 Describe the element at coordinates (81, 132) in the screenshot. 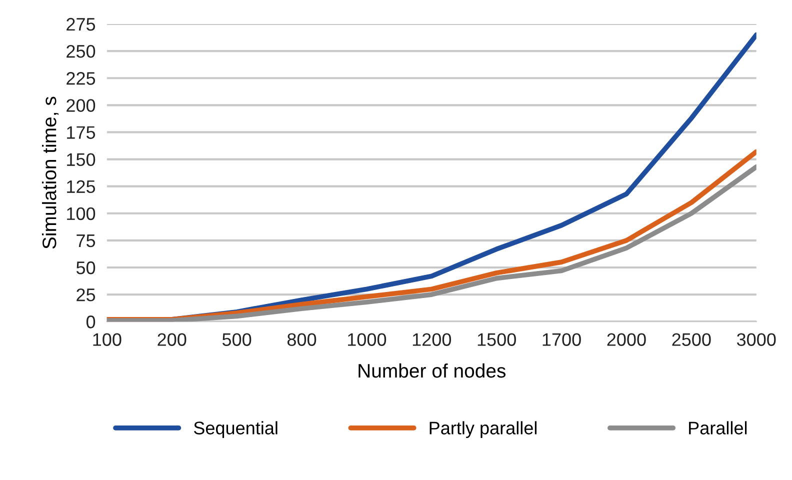

I see `y-tick-label: 175` at that location.